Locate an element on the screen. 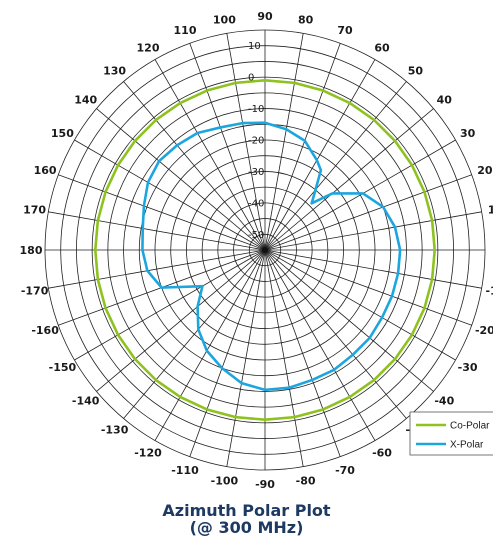  plot-center is located at coordinates (265, 250).